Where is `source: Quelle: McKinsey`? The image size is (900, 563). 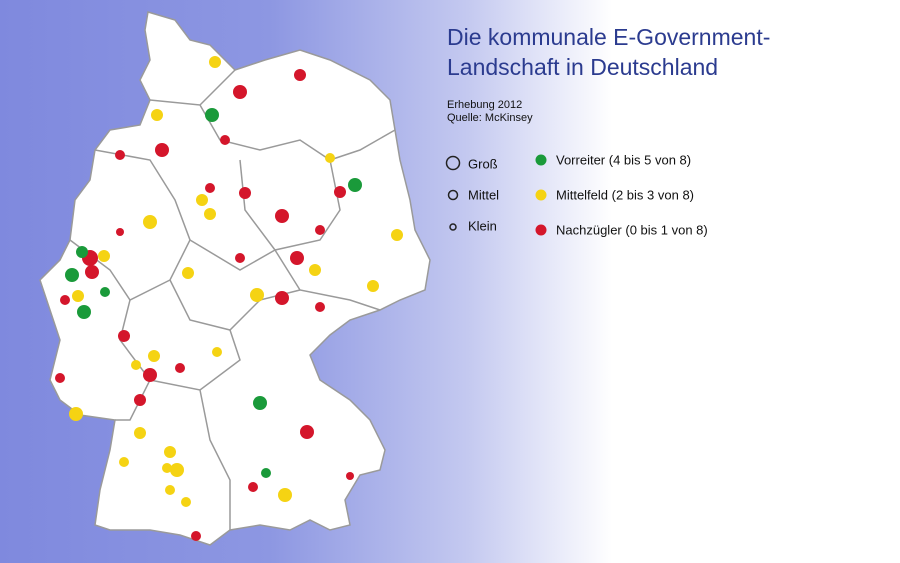 source: Quelle: McKinsey is located at coordinates (490, 118).